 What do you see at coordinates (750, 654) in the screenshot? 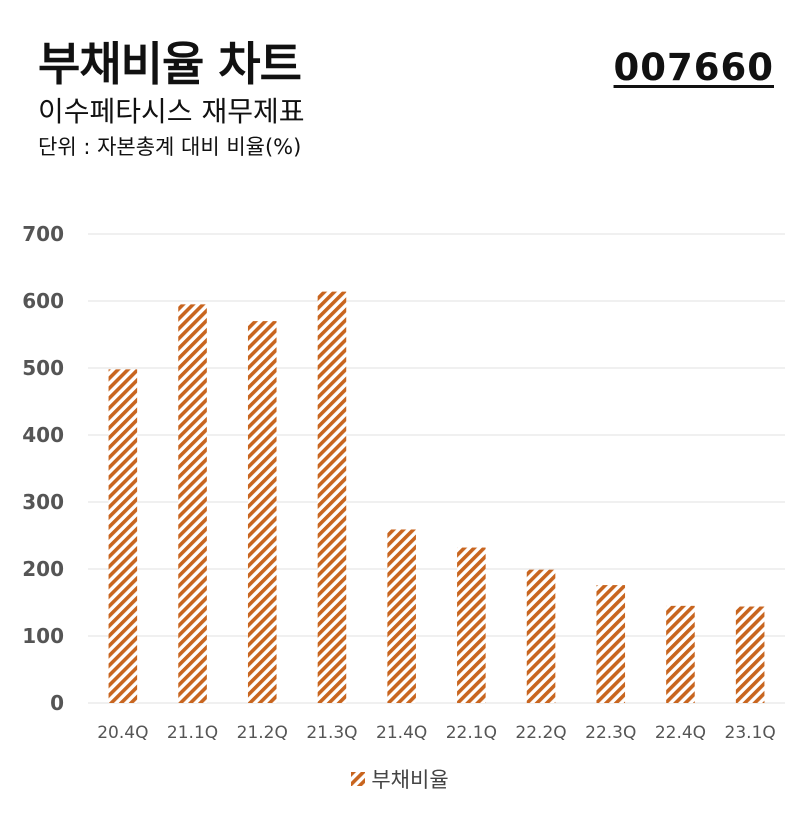
I see `bar-23.1Q` at bounding box center [750, 654].